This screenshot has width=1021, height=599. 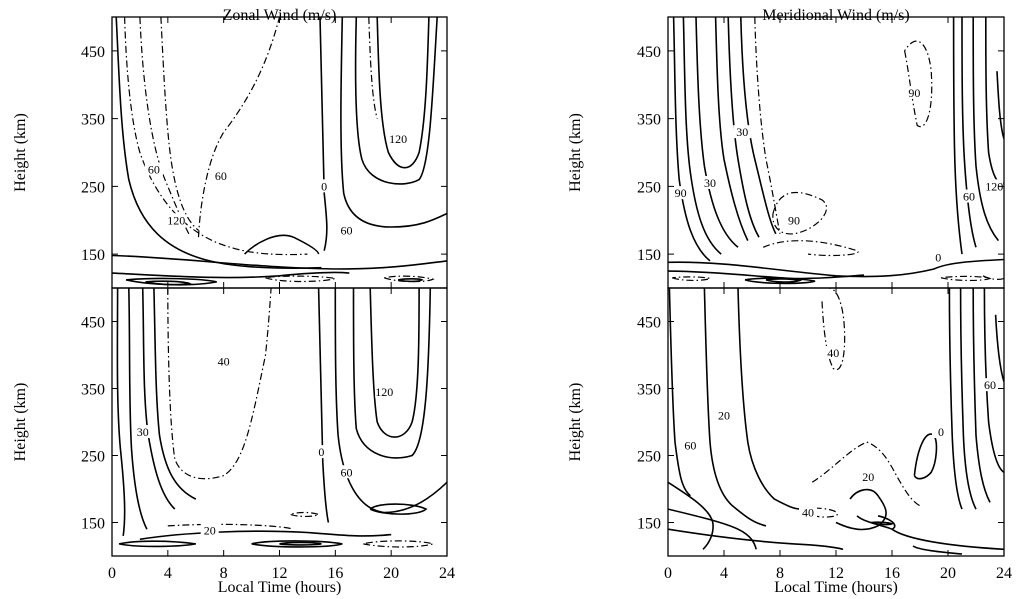 What do you see at coordinates (835, 15) in the screenshot?
I see `panel-title: Meridional Wind (m/s)` at bounding box center [835, 15].